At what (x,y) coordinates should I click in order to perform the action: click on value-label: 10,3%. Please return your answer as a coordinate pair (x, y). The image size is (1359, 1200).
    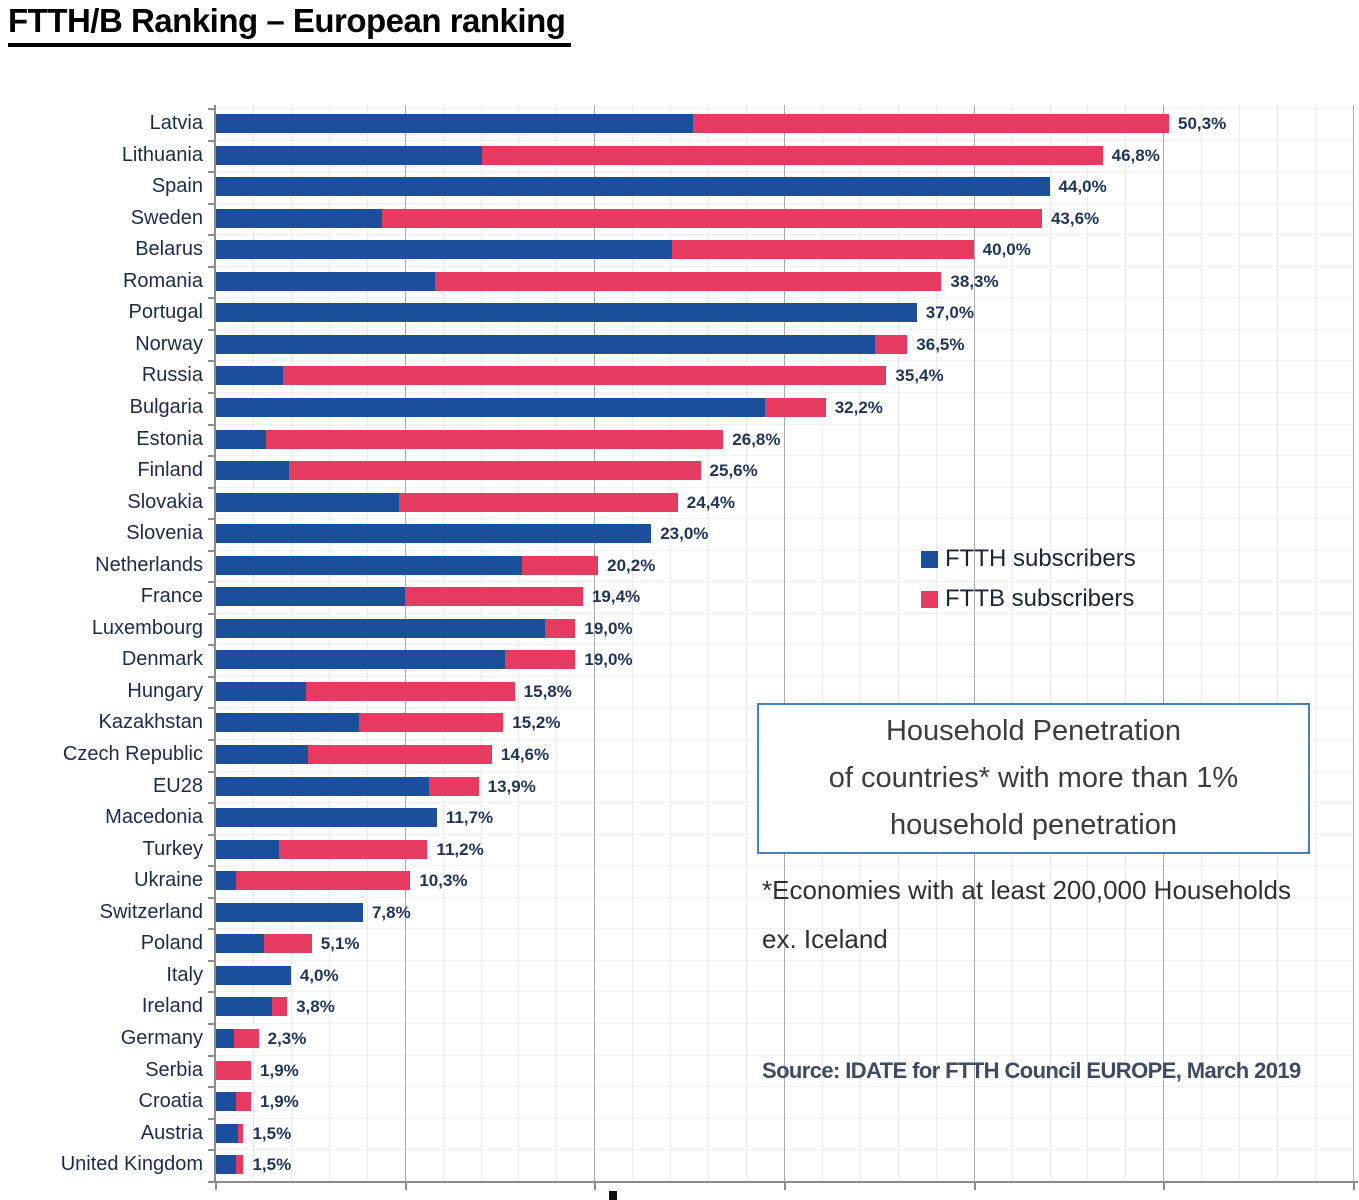
    Looking at the image, I should click on (443, 881).